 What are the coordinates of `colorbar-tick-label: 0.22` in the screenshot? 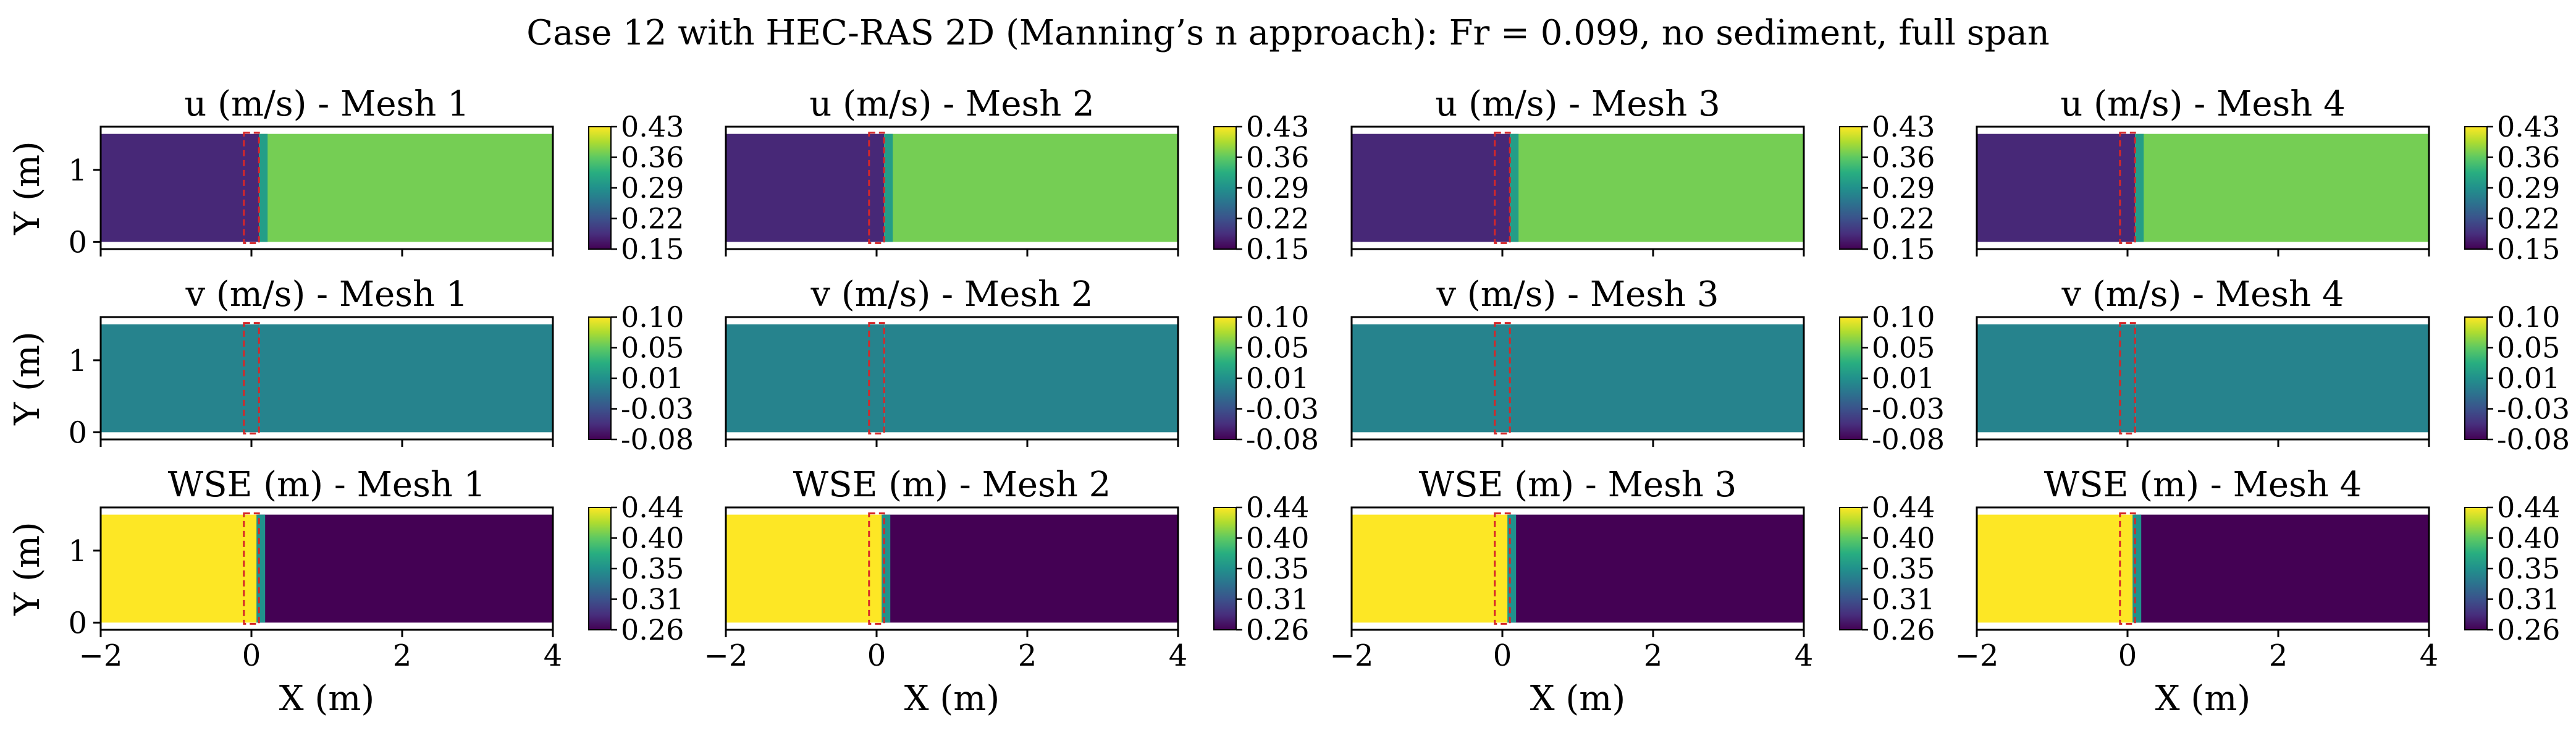 It's located at (1903, 218).